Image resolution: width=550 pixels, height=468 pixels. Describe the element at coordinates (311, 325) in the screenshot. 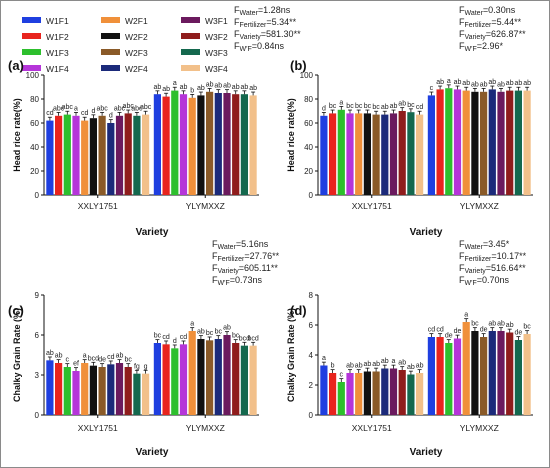

I see `y-tick-label: 6` at that location.